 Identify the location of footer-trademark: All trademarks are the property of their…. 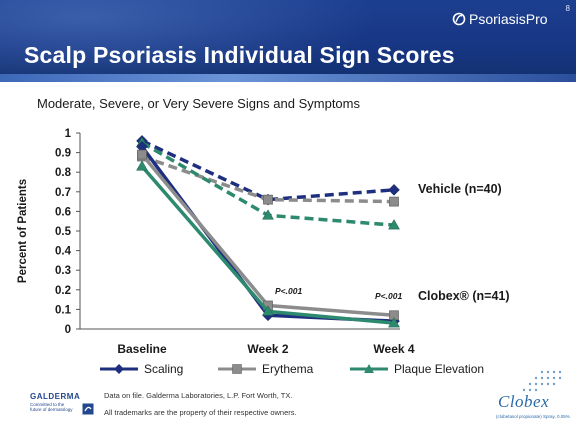
(200, 412).